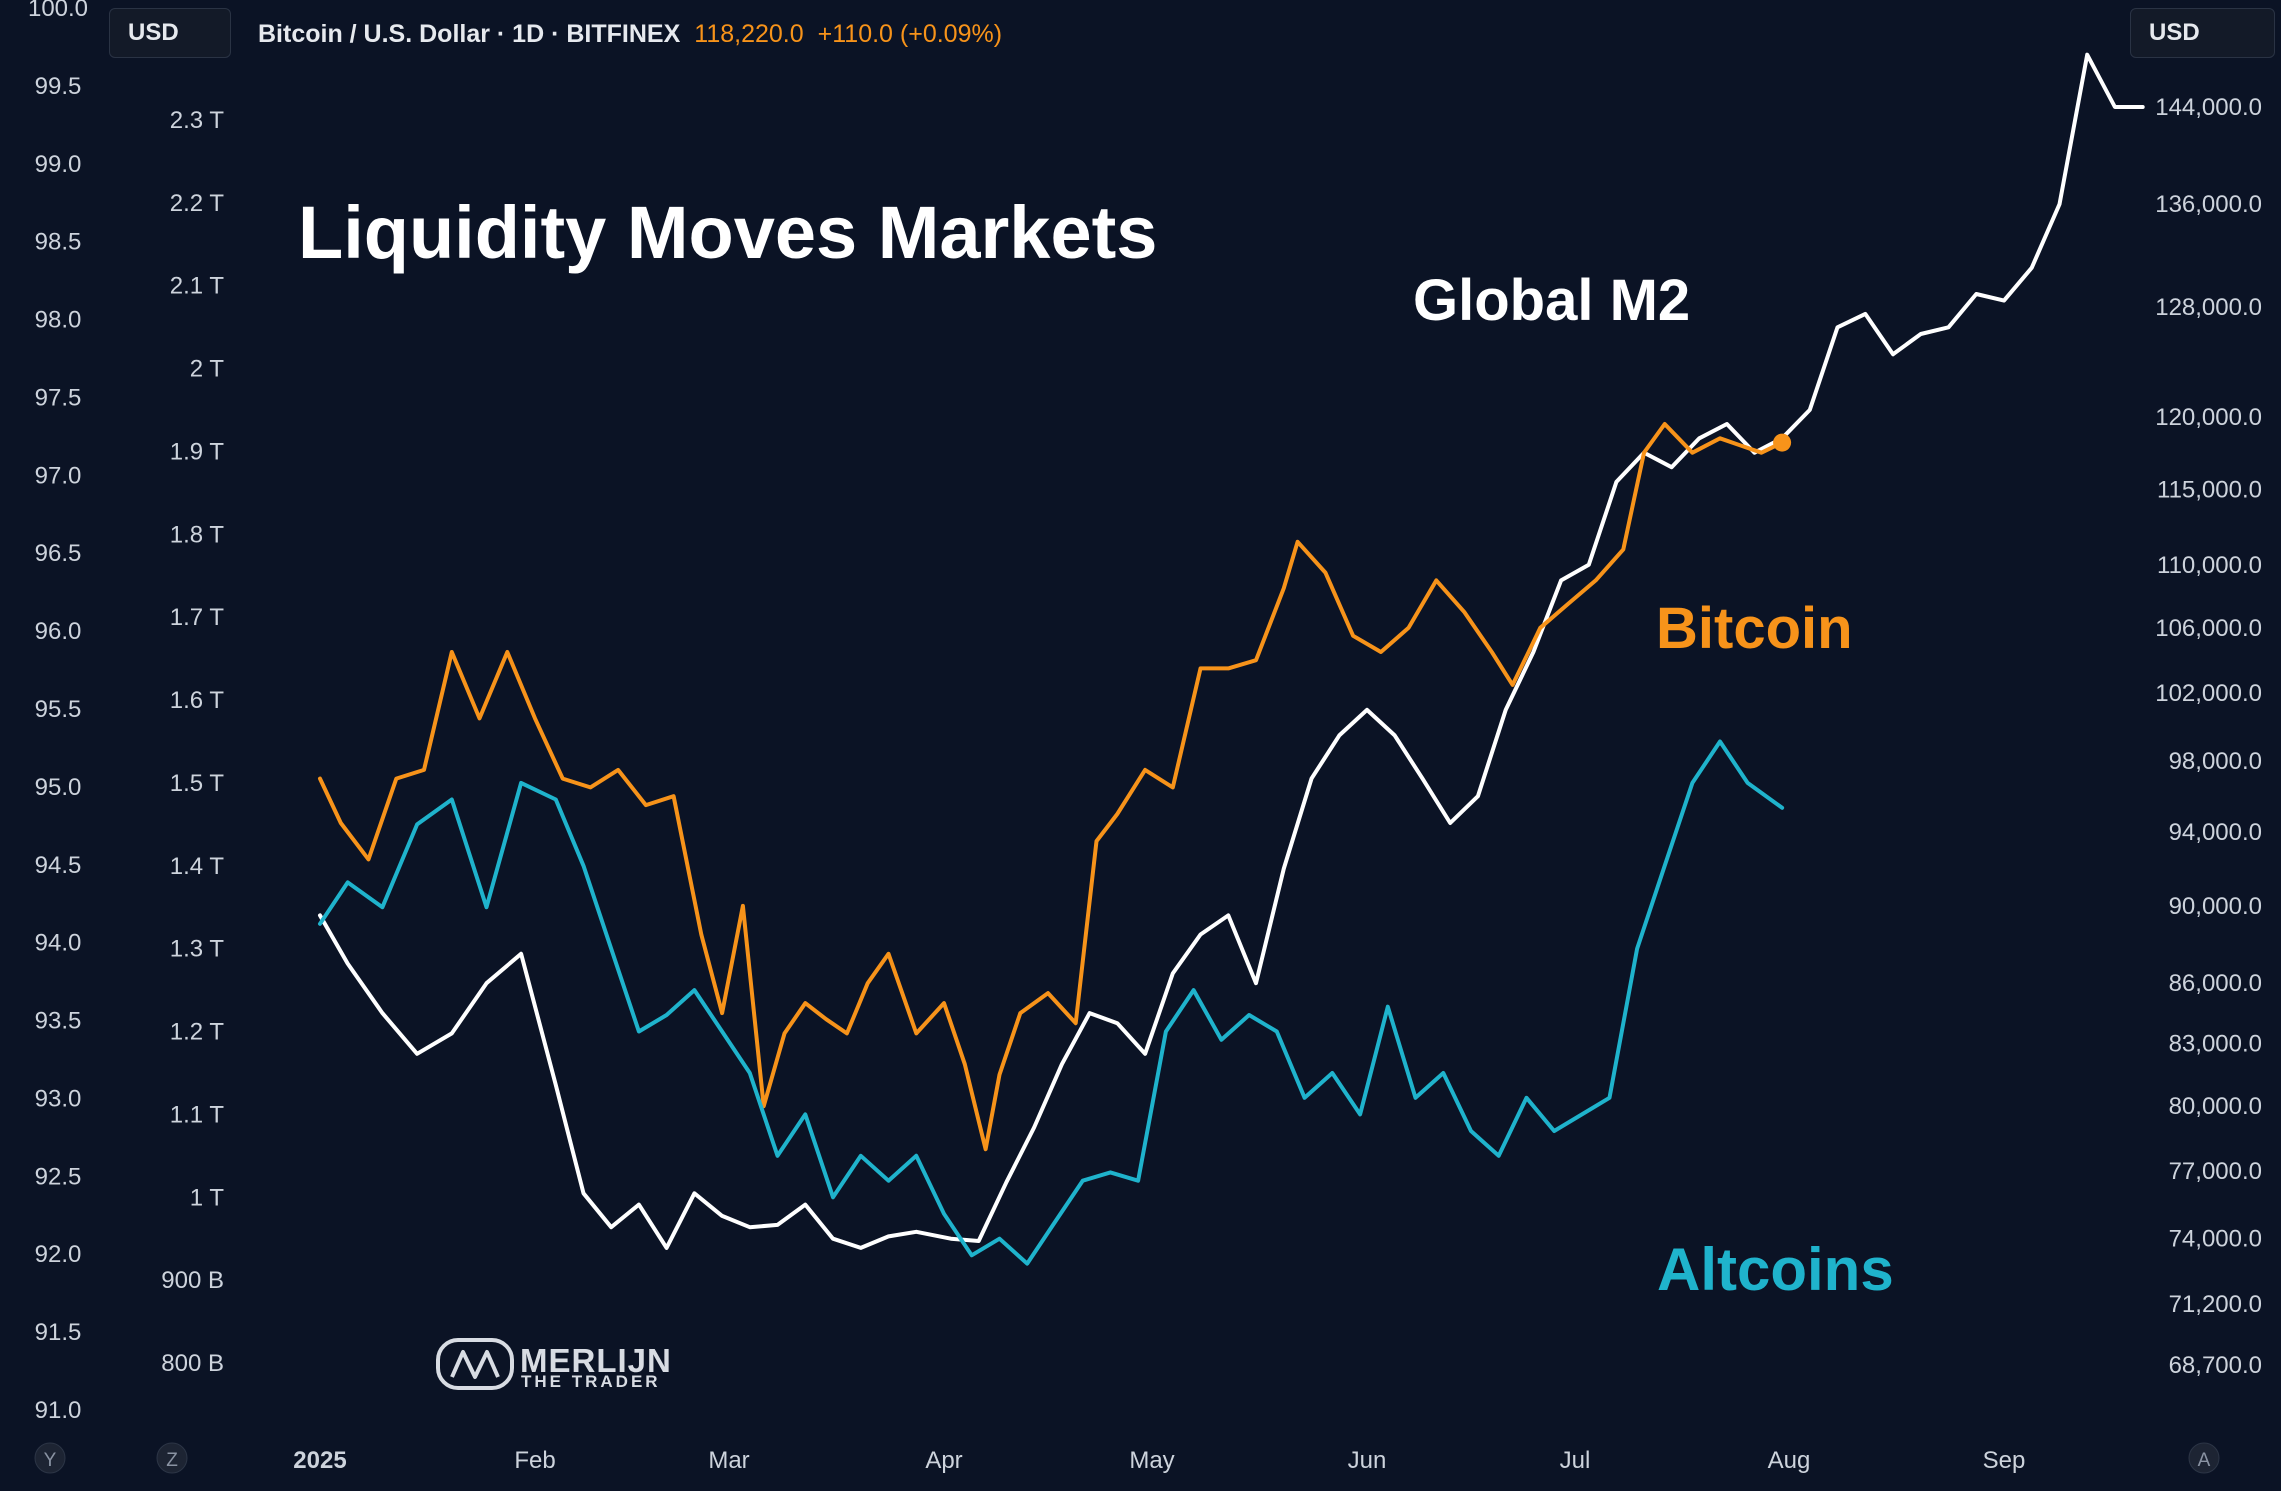 Image resolution: width=2281 pixels, height=1491 pixels. Describe the element at coordinates (58, 709) in the screenshot. I see `left-outer-tick-label: 95.5` at that location.